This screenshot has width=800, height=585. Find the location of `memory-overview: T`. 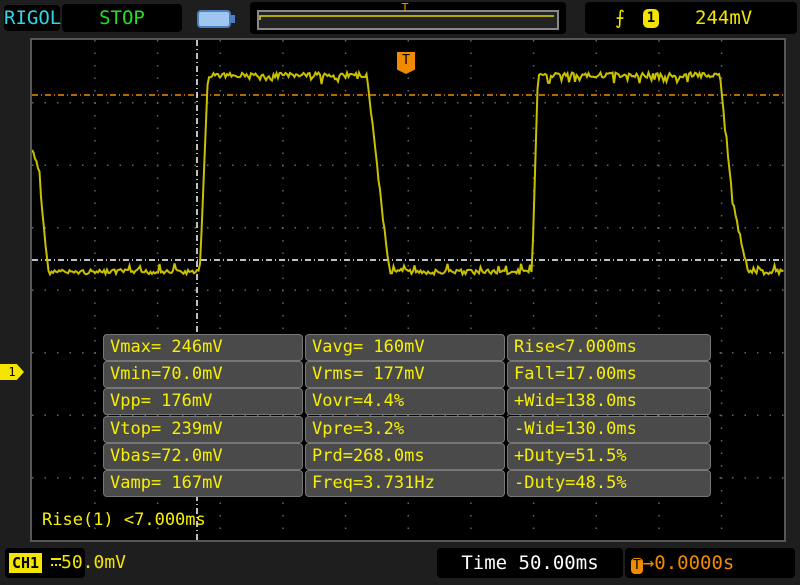

memory-overview: T is located at coordinates (408, 17).